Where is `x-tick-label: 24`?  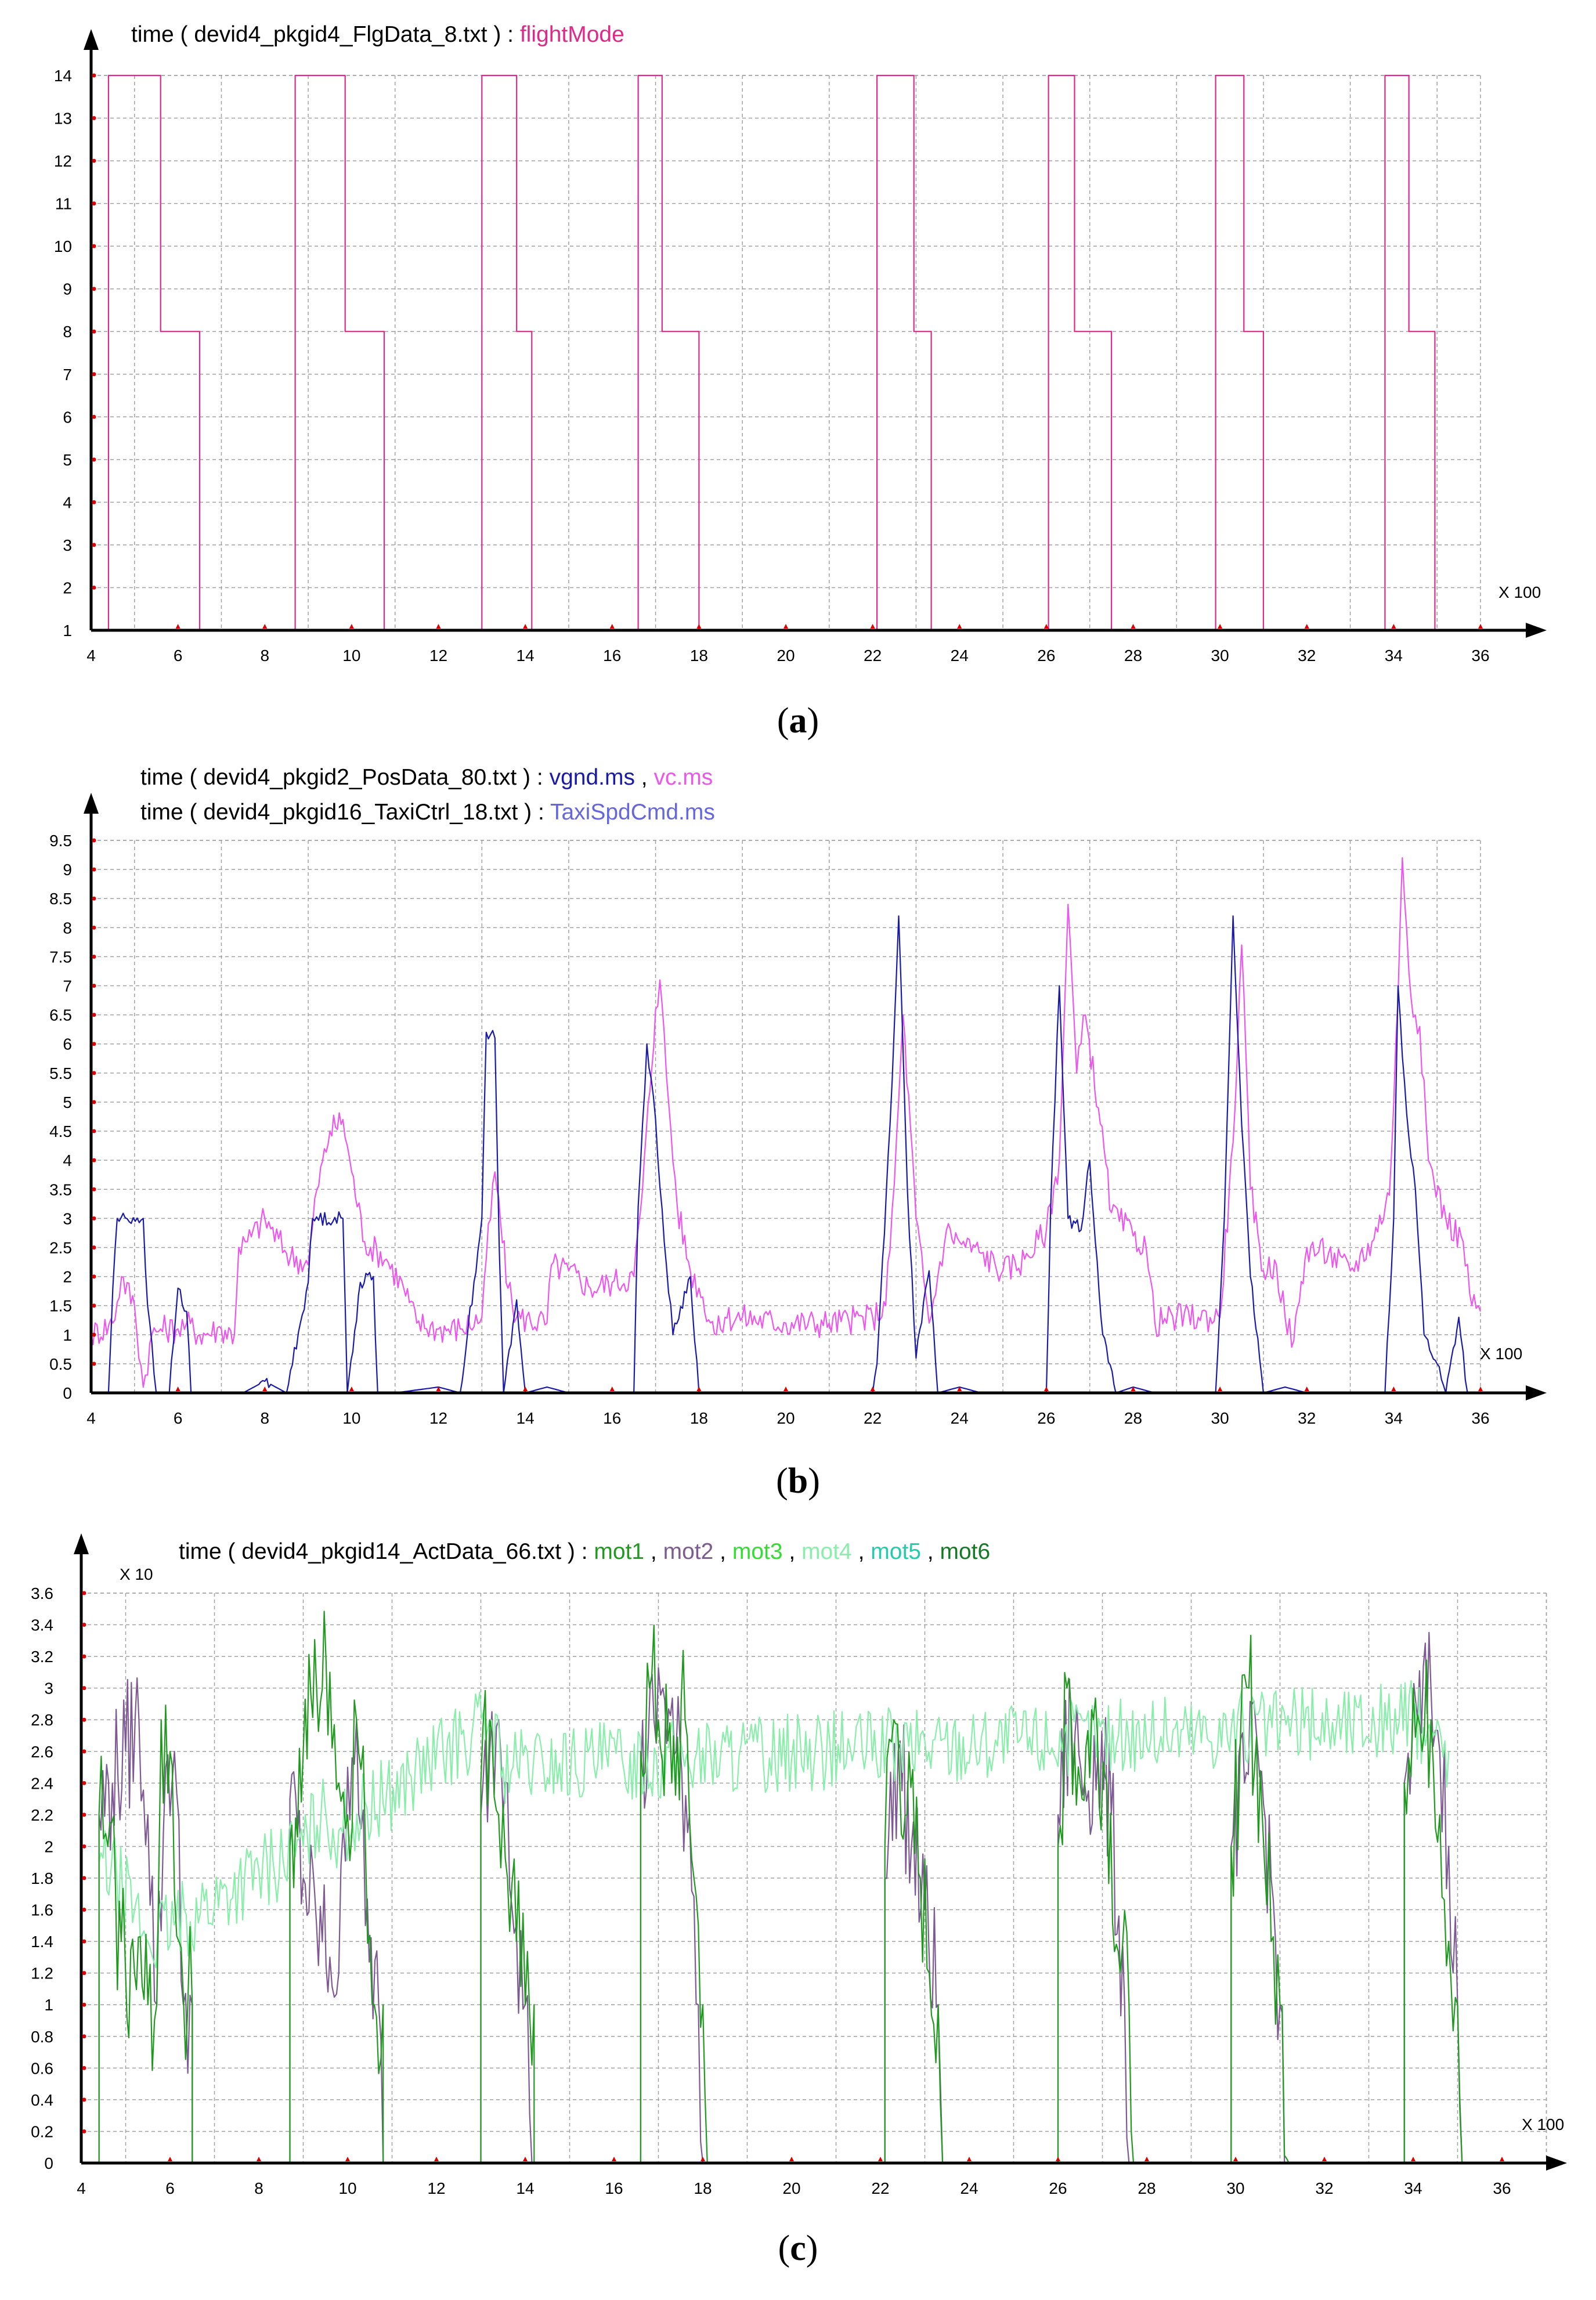
x-tick-label: 24 is located at coordinates (960, 1418).